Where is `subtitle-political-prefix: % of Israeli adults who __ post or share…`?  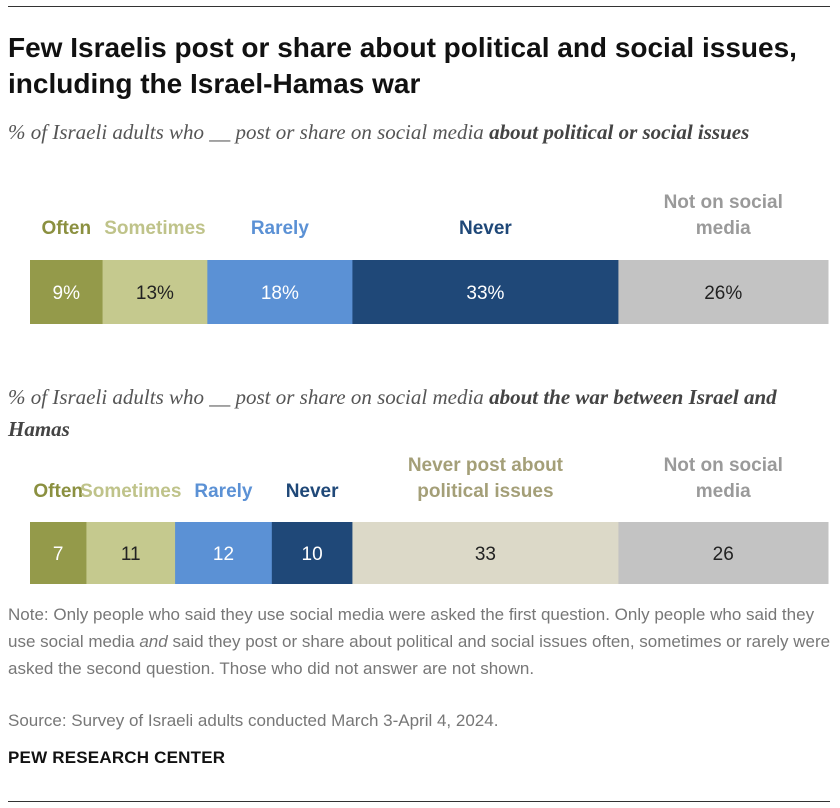 subtitle-political-prefix: % of Israeli adults who __ post or share… is located at coordinates (249, 132).